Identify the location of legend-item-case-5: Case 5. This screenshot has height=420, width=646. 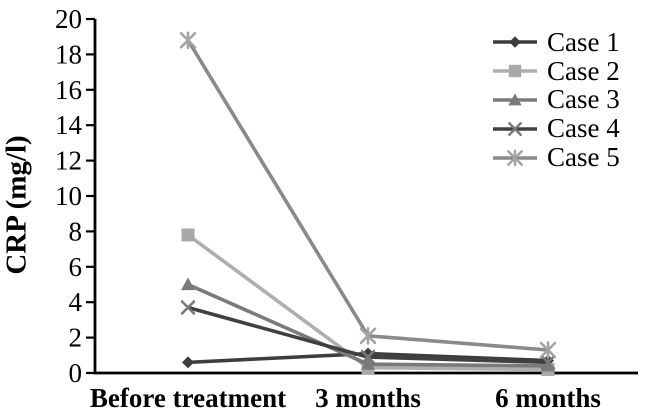
(556, 157).